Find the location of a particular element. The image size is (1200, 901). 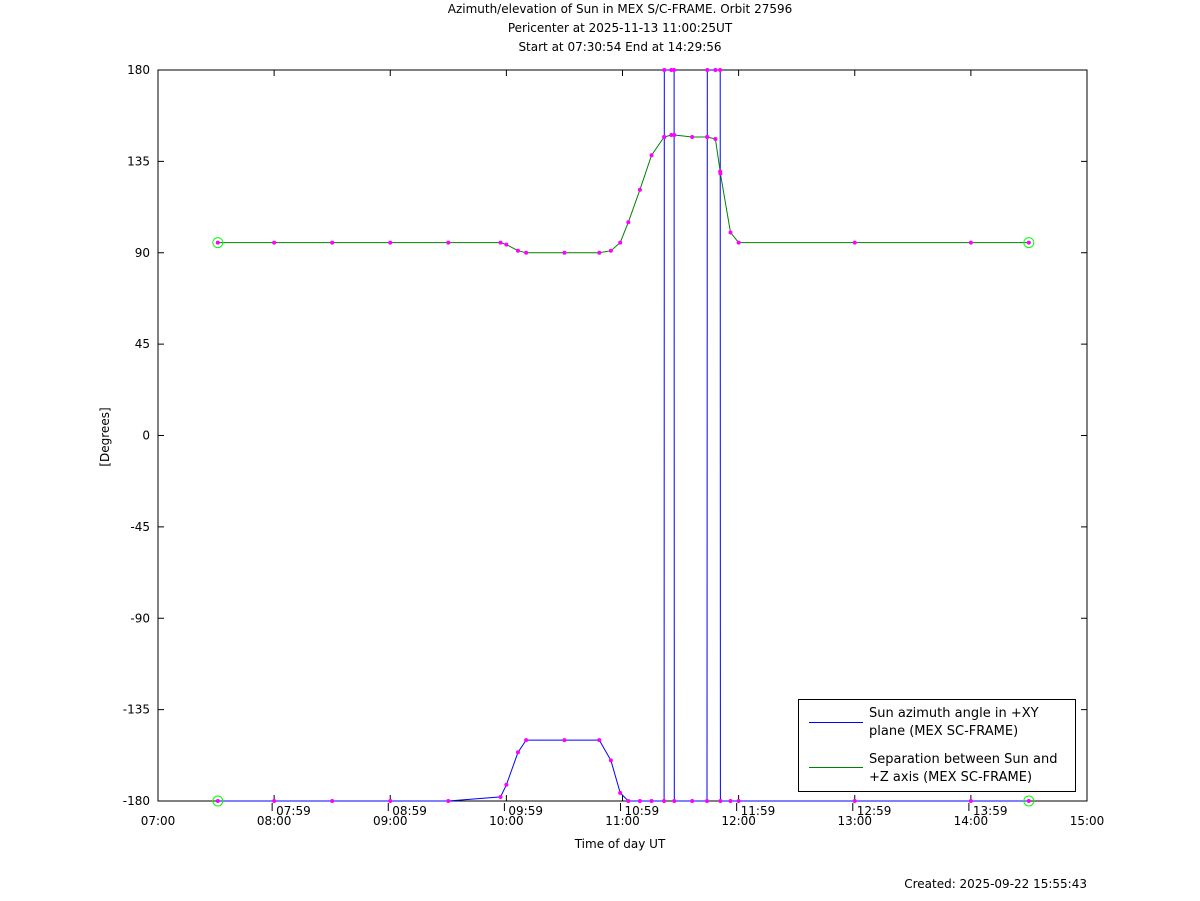

chart-subtitle: Start at 07:30:54 End at 14:29:56 is located at coordinates (619, 47).